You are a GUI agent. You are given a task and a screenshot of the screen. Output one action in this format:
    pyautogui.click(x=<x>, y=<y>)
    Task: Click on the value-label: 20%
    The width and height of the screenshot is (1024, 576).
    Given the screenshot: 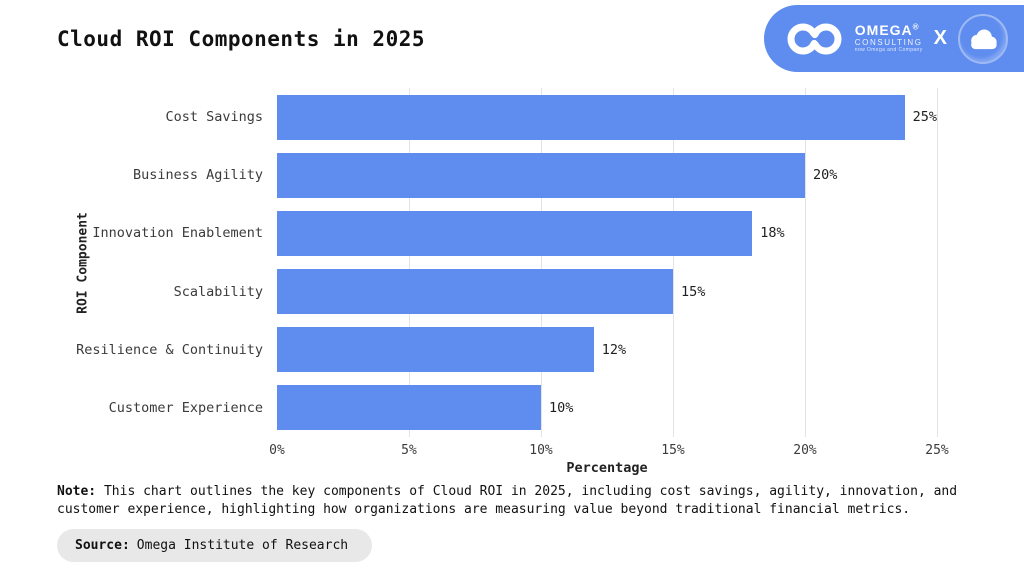 What is the action you would take?
    pyautogui.click(x=825, y=175)
    